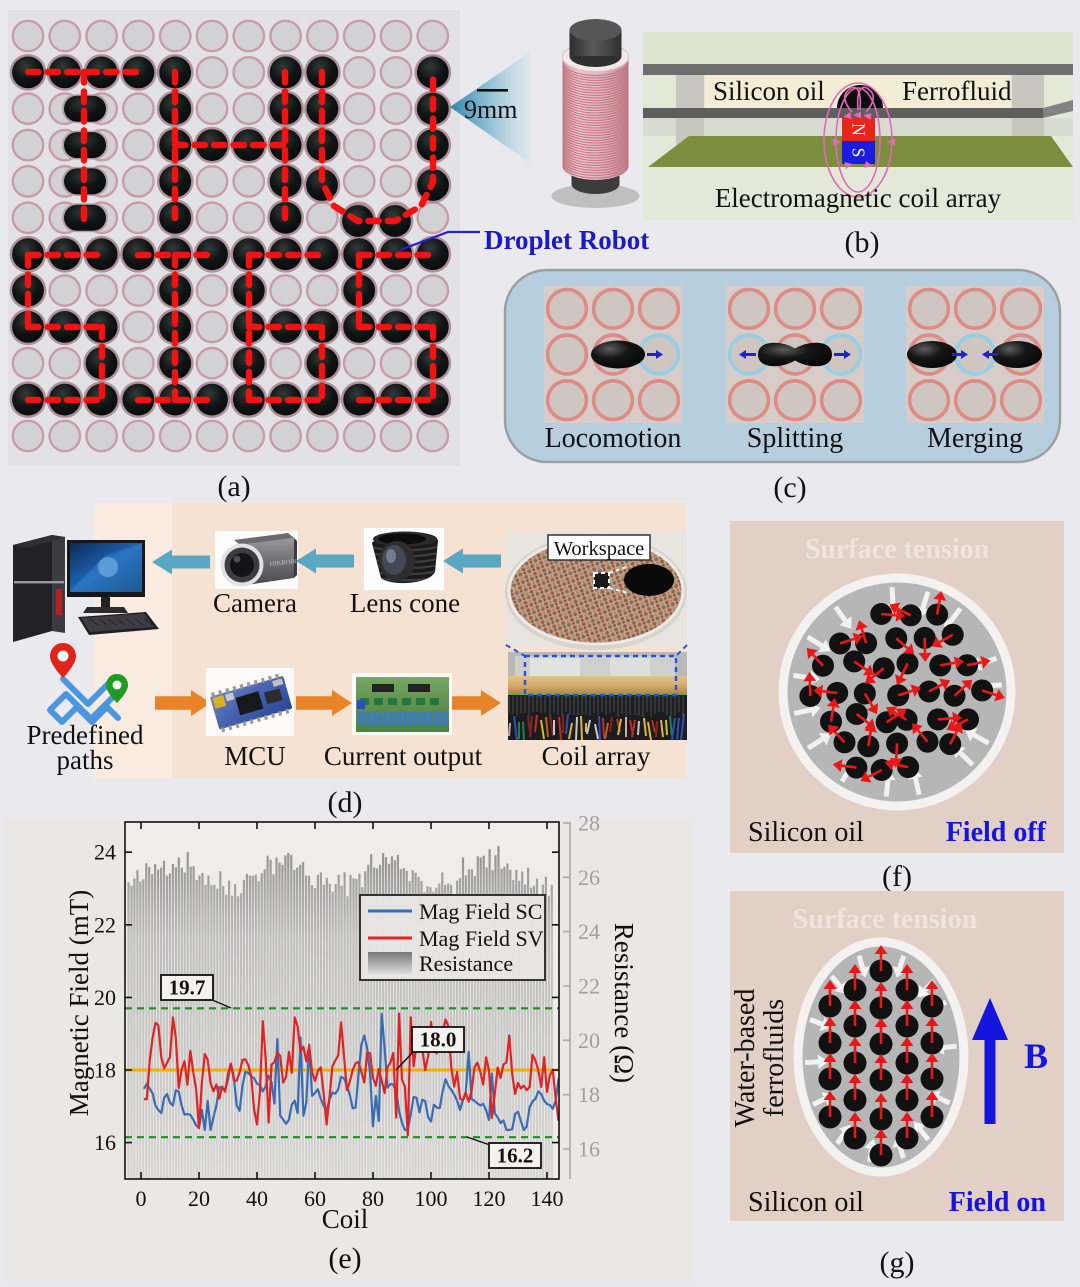 This screenshot has height=1287, width=1080. What do you see at coordinates (141, 1198) in the screenshot?
I see `svg-text: 0` at bounding box center [141, 1198].